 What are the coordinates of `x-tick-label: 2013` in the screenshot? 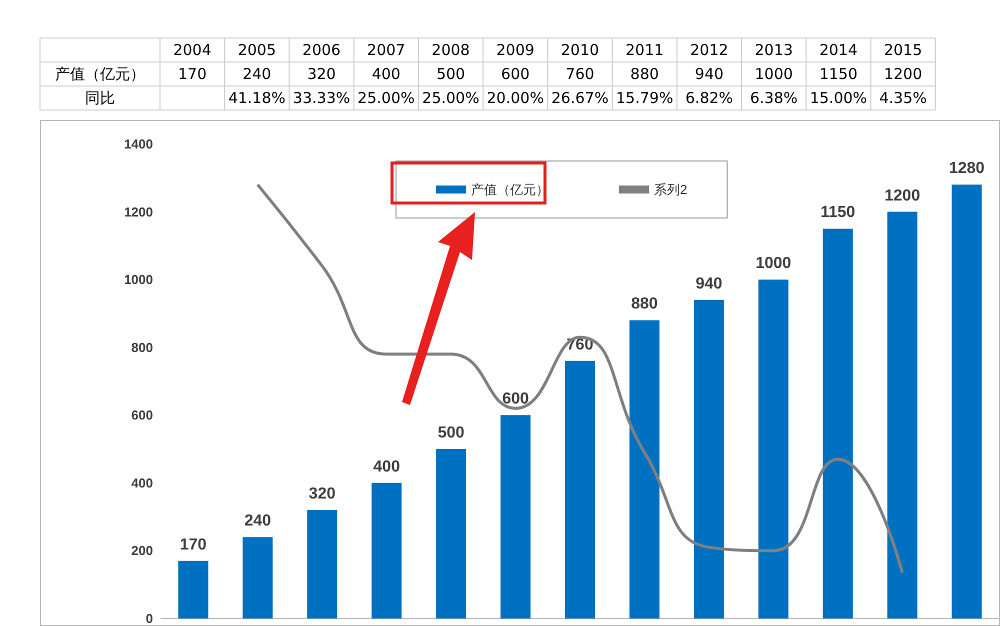 It's located at (774, 50).